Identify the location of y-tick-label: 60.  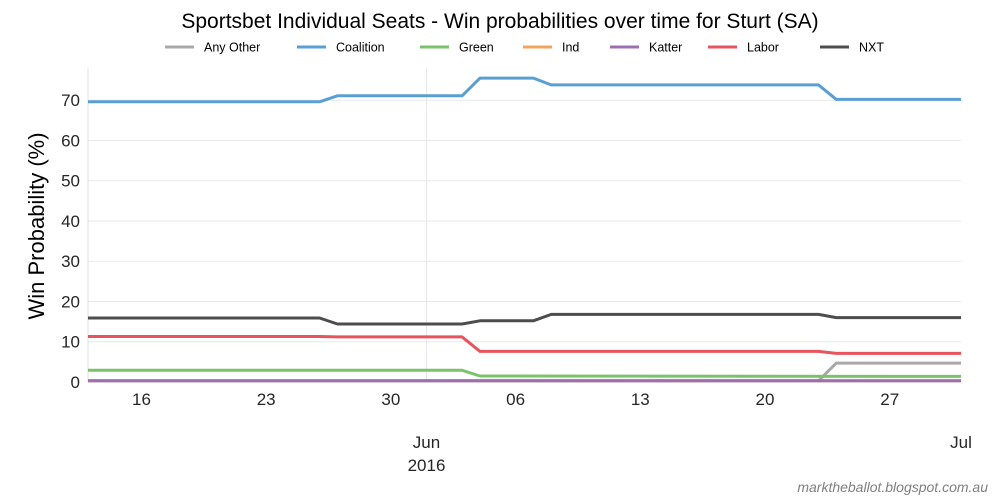
(70, 140).